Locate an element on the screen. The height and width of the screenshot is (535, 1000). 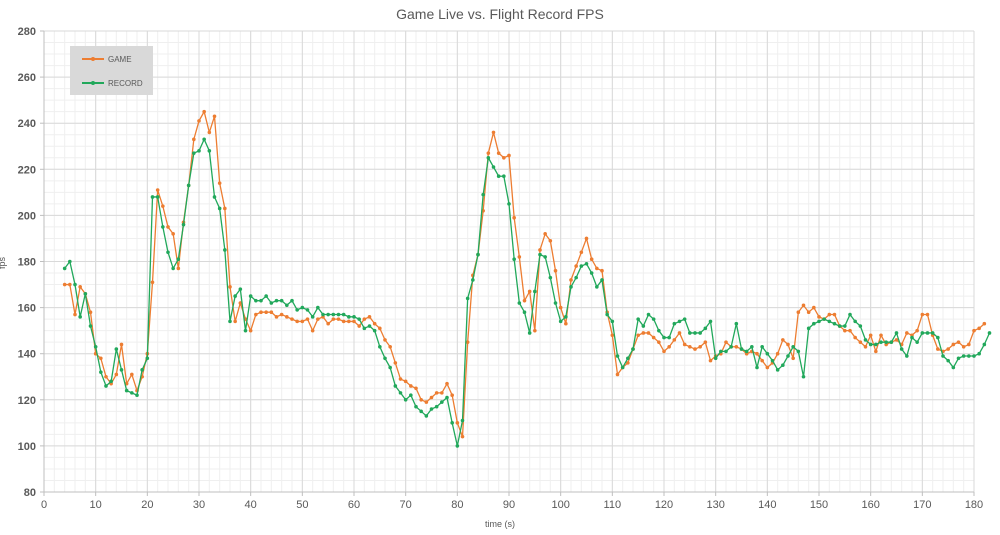
x-tick-label: 120 is located at coordinates (664, 505).